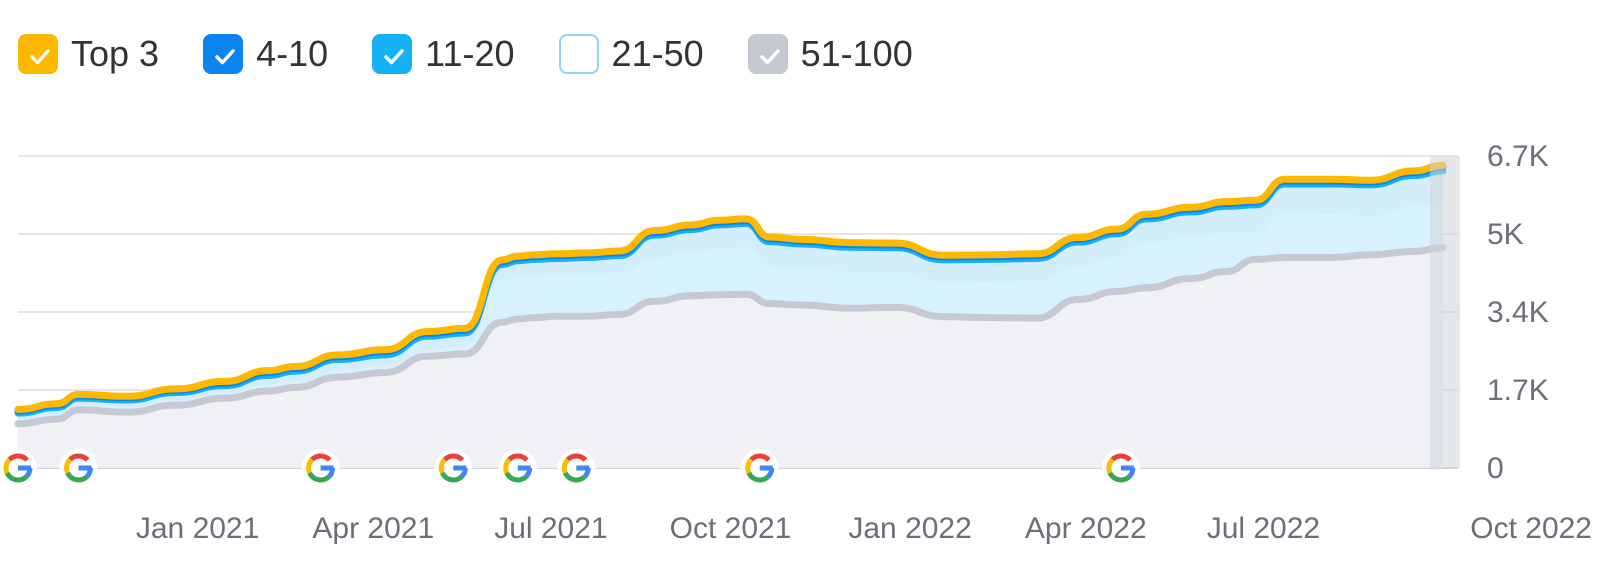  I want to click on legend-item-21-50: 21-50, so click(631, 54).